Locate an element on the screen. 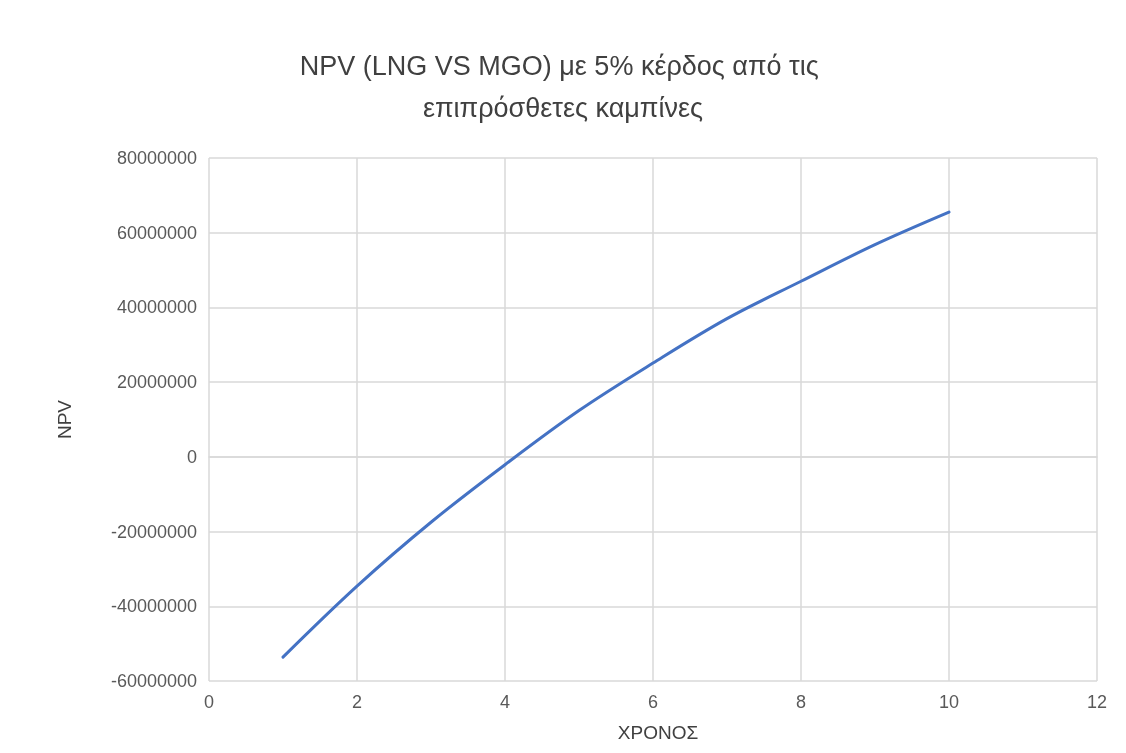  x-tick-label: 0 is located at coordinates (209, 702).